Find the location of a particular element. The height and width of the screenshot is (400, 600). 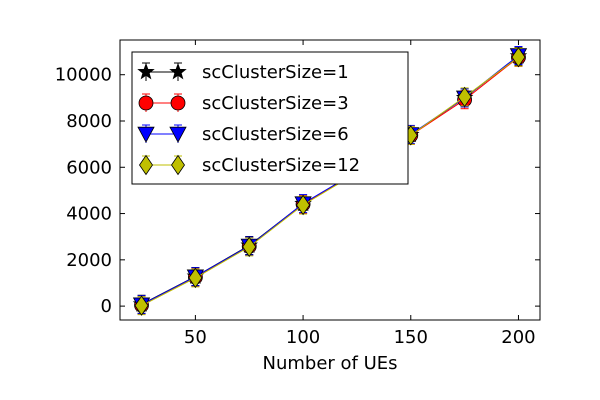

x-tick-label: 150 is located at coordinates (411, 337).